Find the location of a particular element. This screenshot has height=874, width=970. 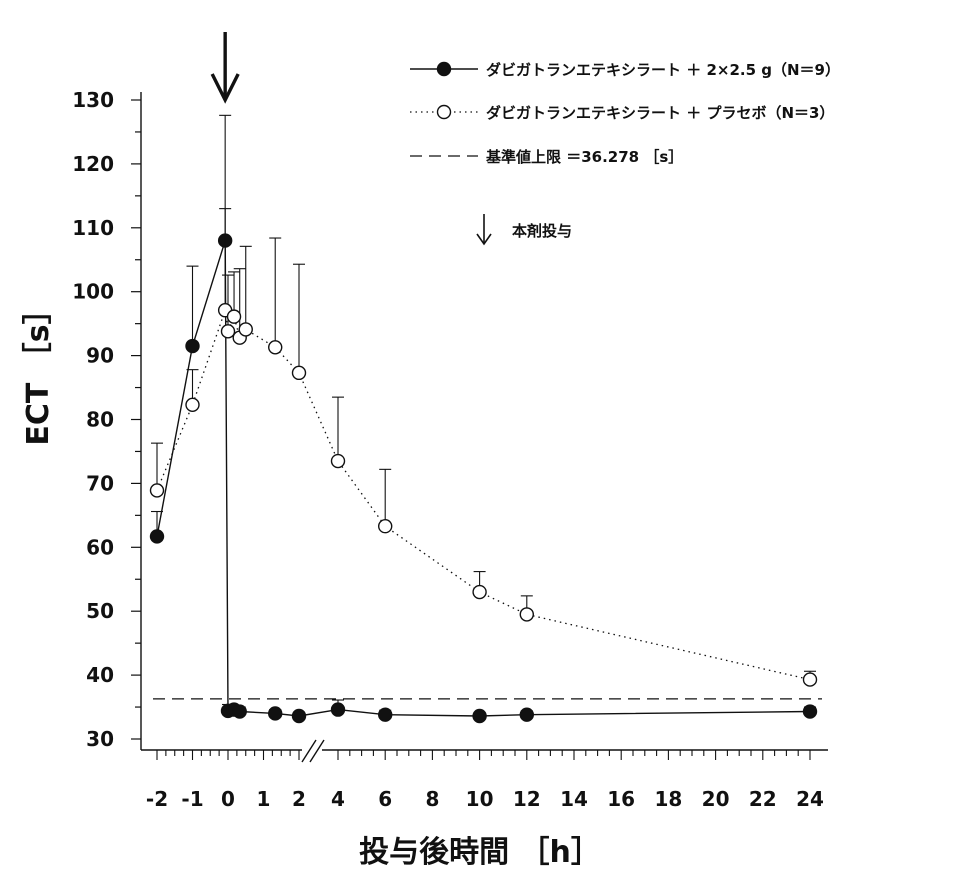

y-tick-label: 40 is located at coordinates (100, 675).